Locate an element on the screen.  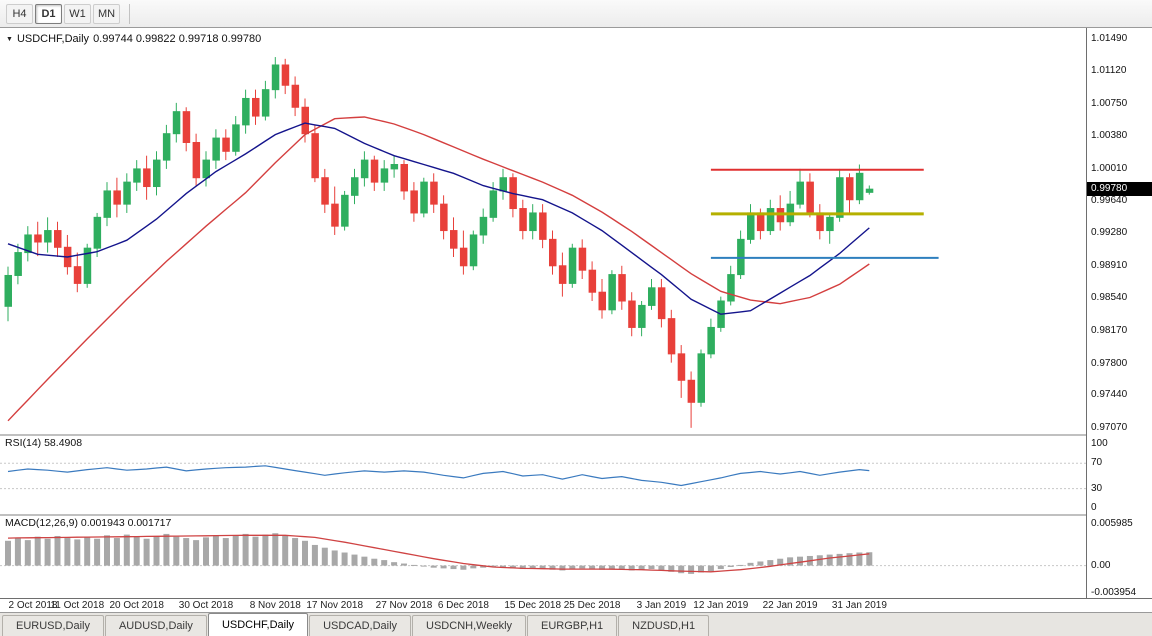
axis-label: 0.97070 is located at coordinates (1109, 427).